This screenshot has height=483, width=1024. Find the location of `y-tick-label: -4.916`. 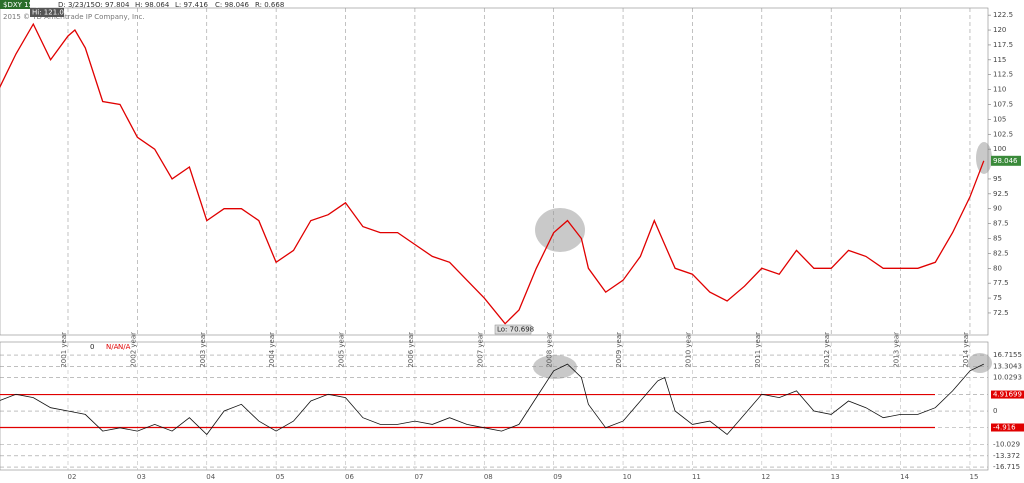

y-tick-label: -4.916 is located at coordinates (1004, 427).